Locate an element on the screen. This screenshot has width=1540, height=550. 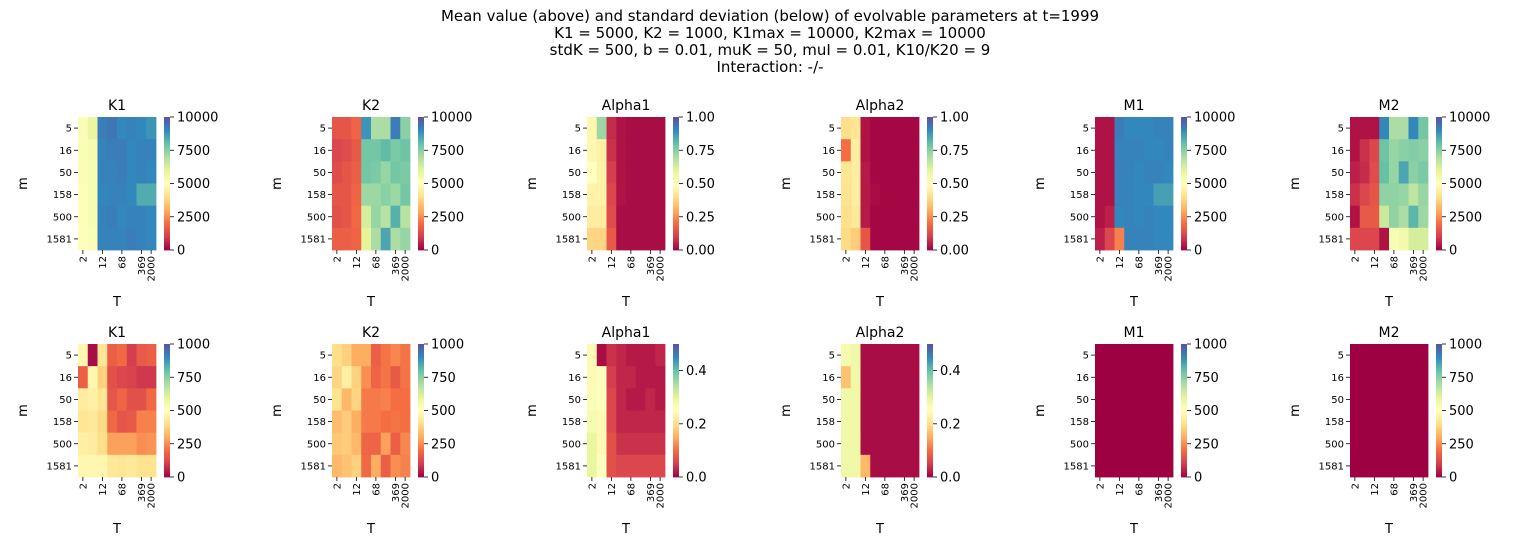
x-tick-label: 12 is located at coordinates (1120, 262).